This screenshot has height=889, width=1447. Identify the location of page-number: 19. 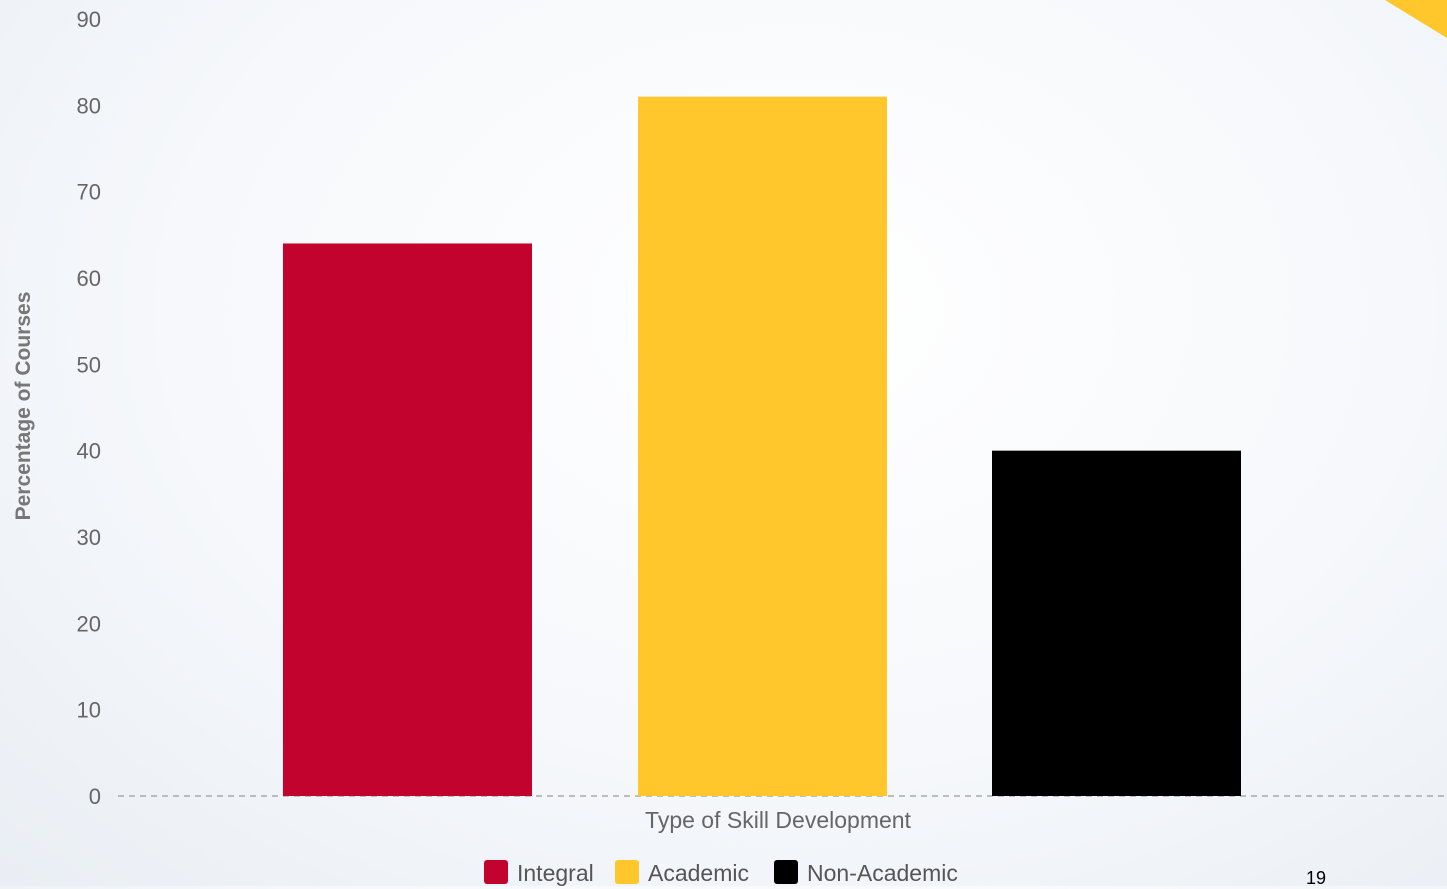
(1316, 878).